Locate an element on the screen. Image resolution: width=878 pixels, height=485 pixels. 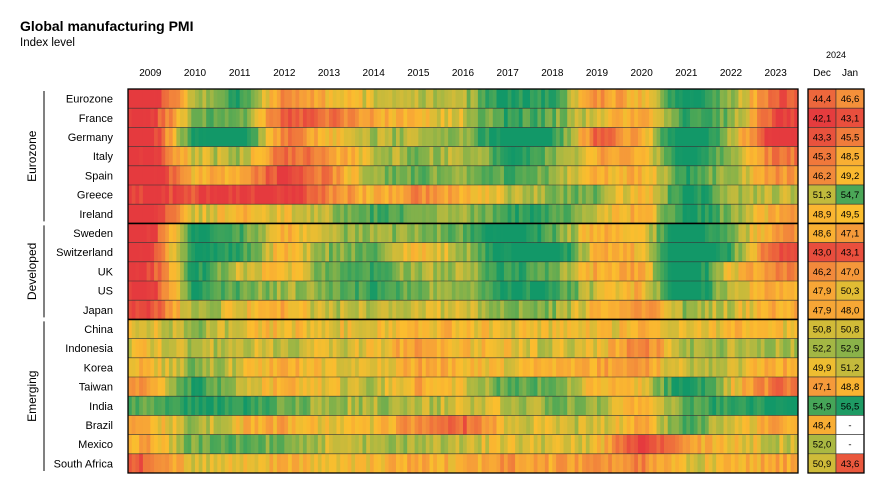
x-tick-label: 2017 is located at coordinates (508, 73).